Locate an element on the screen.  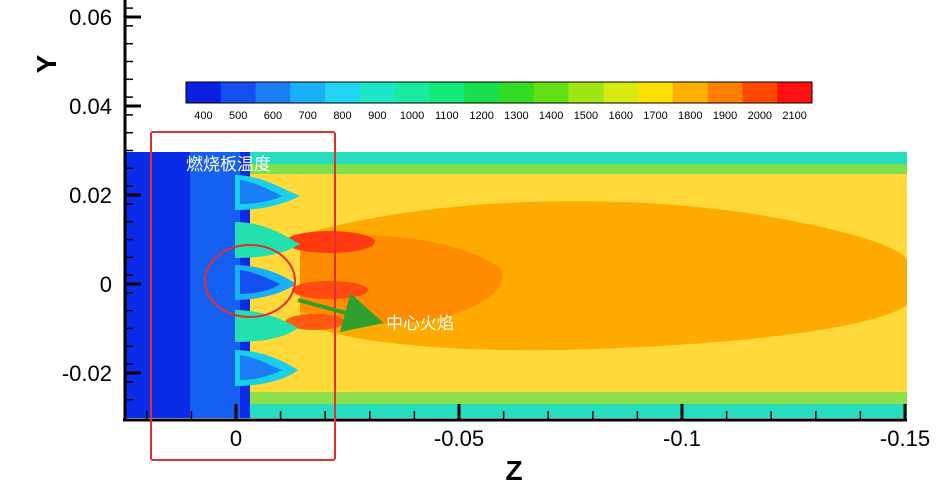
x-tick-label-1: -0.05 is located at coordinates (459, 438).